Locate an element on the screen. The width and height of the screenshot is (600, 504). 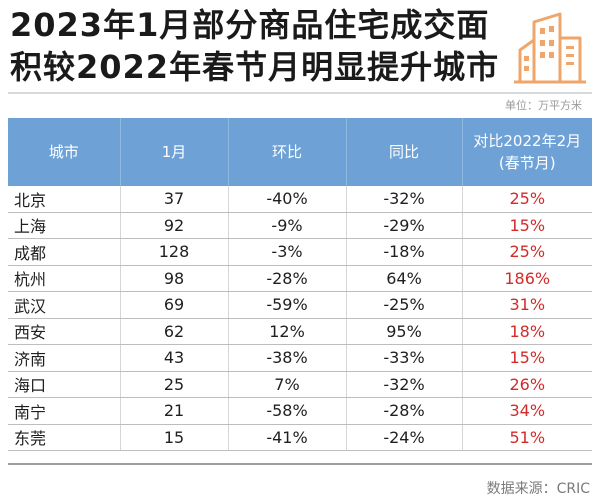
cell-mom: -41% is located at coordinates (287, 437).